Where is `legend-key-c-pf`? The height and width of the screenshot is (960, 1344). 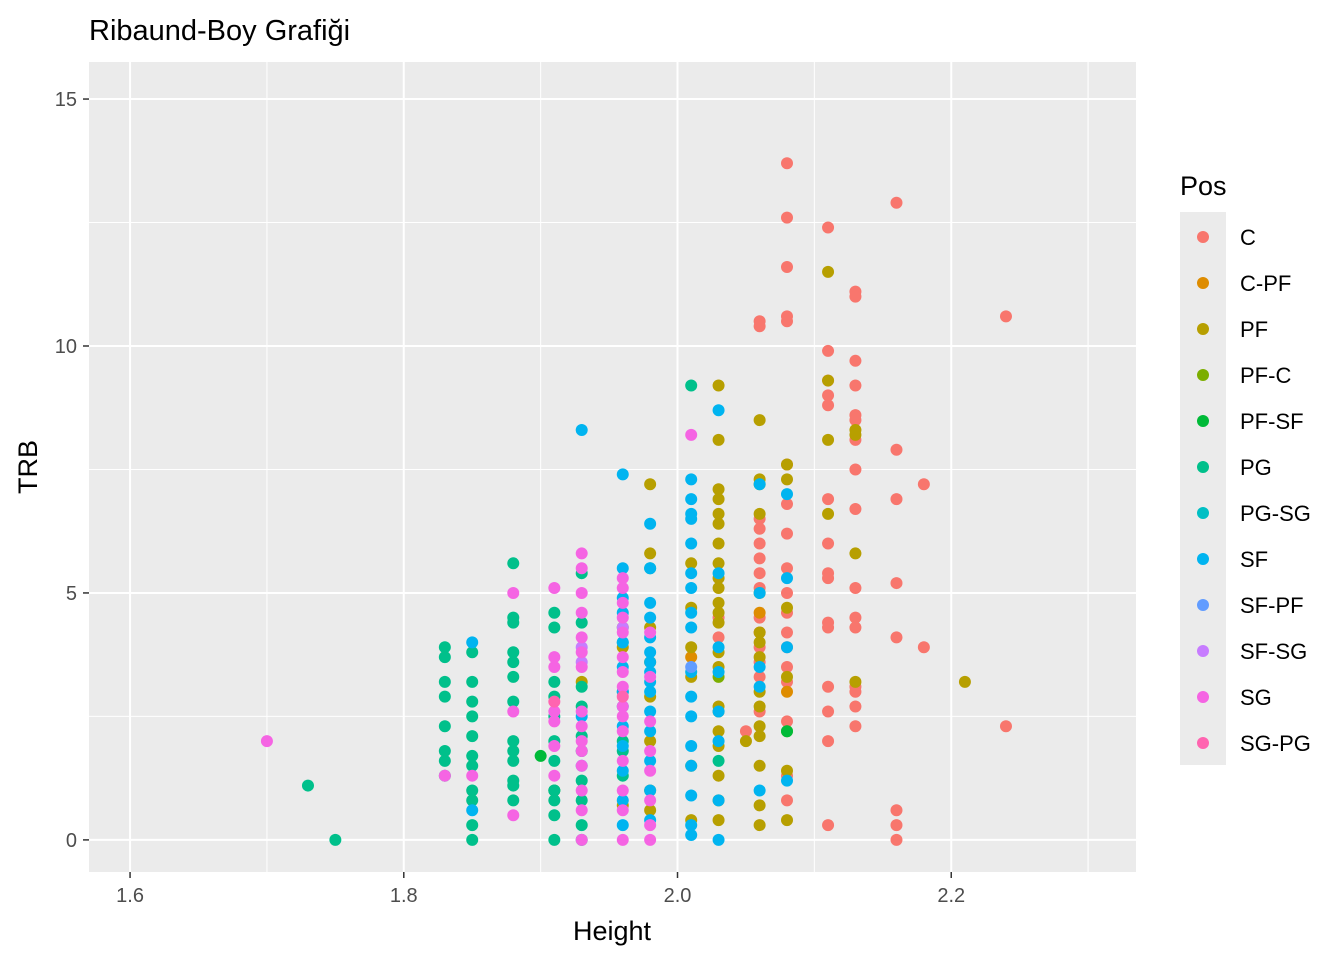 legend-key-c-pf is located at coordinates (1203, 283).